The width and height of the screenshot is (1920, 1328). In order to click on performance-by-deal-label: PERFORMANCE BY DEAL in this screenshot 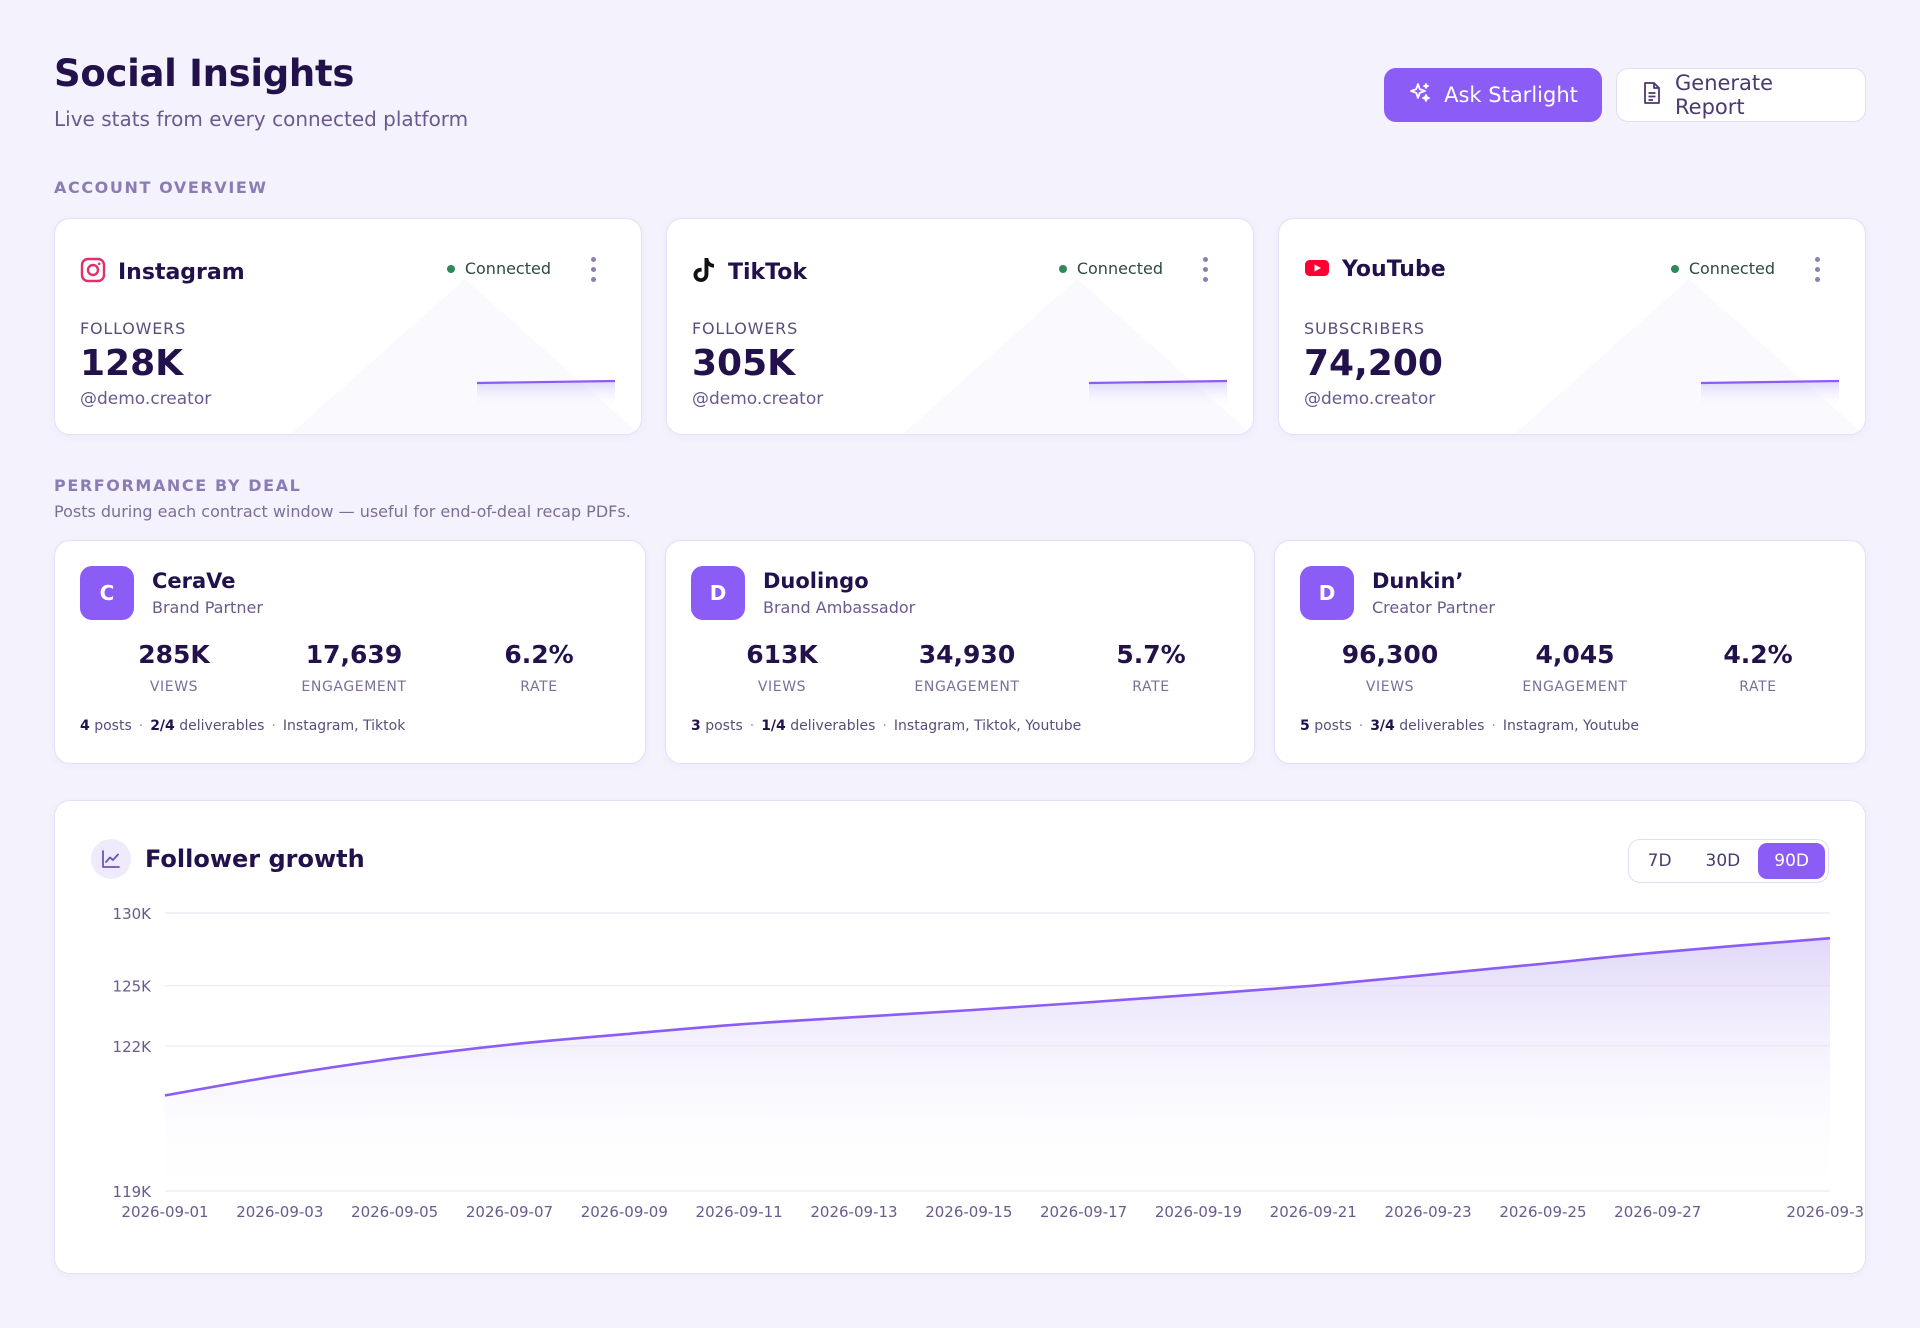, I will do `click(178, 485)`.